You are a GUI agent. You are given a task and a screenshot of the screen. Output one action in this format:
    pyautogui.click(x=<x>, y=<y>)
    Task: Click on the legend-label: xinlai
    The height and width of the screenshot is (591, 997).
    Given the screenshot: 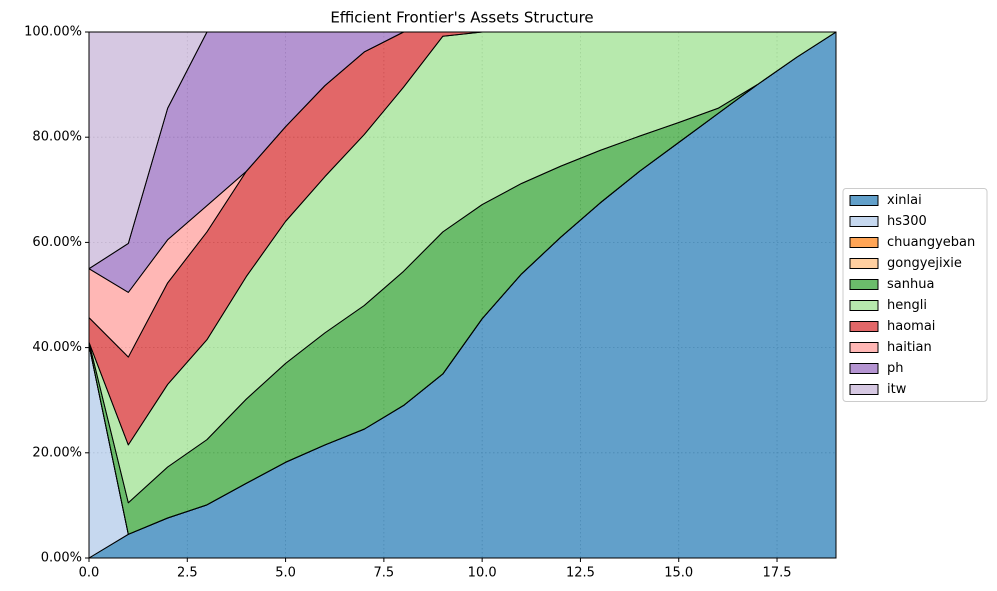 What is the action you would take?
    pyautogui.click(x=904, y=200)
    